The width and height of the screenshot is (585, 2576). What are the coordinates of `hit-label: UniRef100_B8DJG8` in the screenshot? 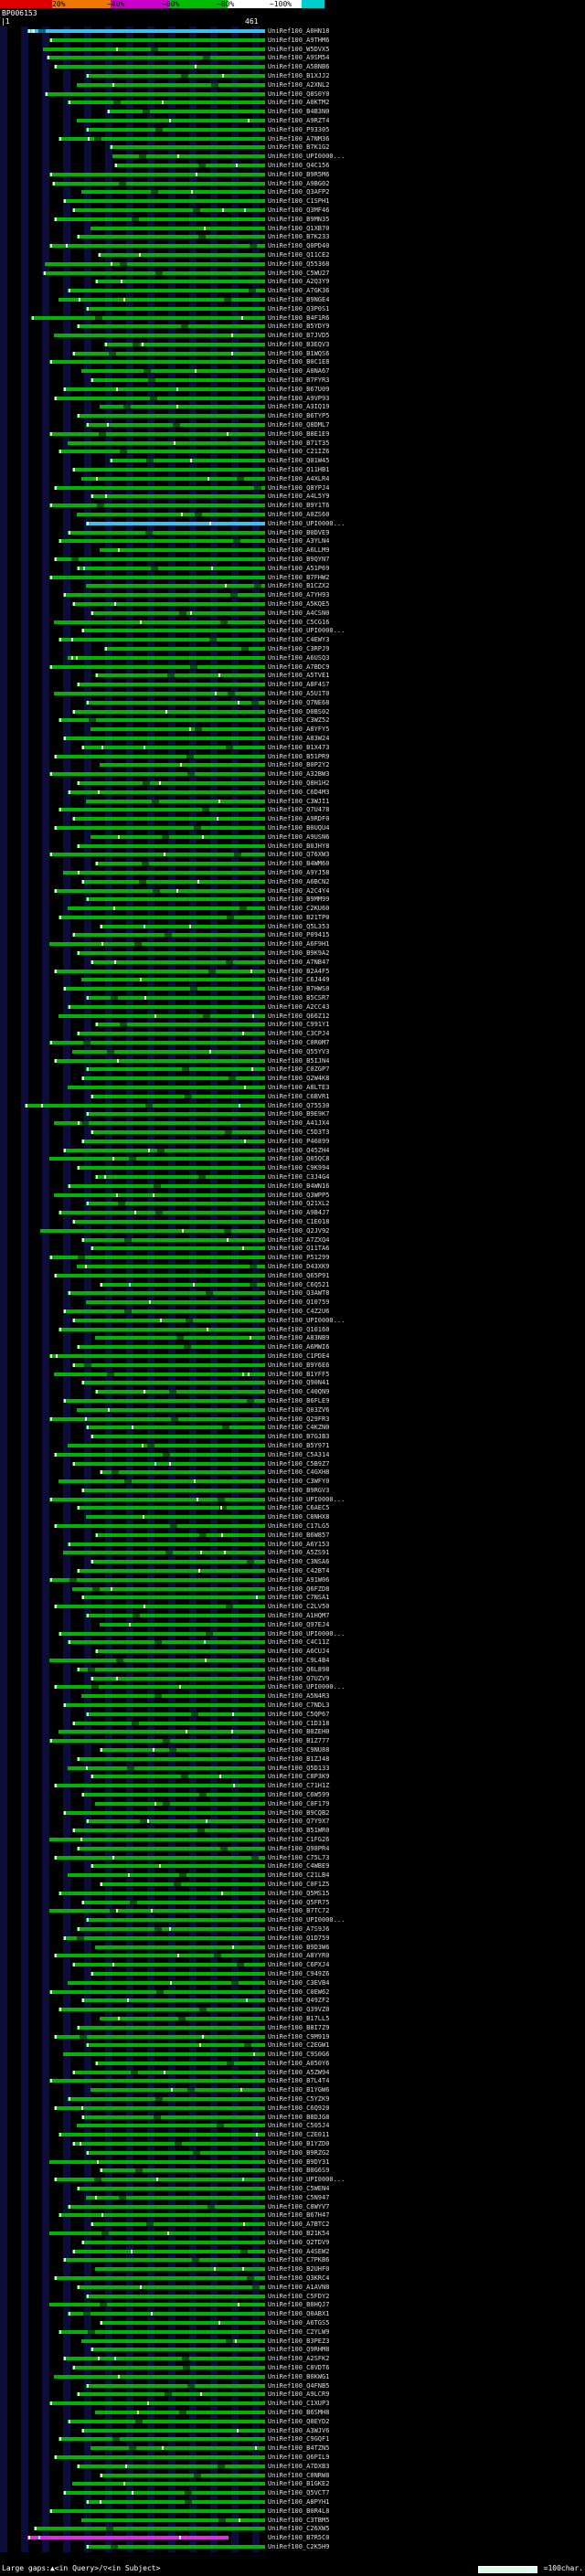 It's located at (299, 2117).